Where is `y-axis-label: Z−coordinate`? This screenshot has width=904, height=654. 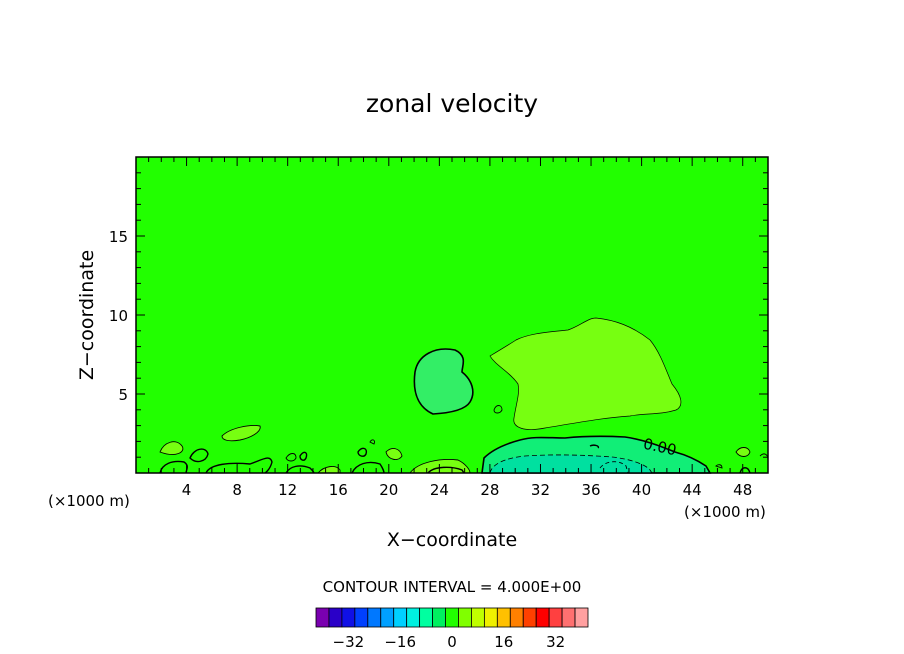 y-axis-label: Z−coordinate is located at coordinates (87, 315).